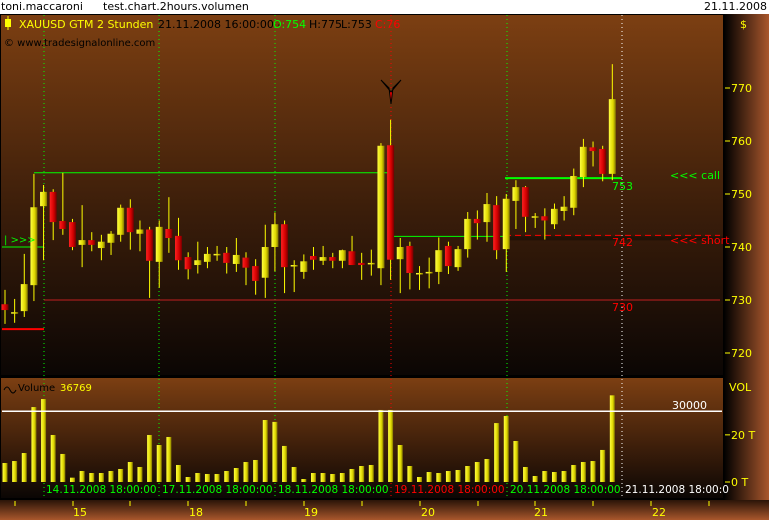 This screenshot has height=520, width=769. What do you see at coordinates (387, 24) in the screenshot?
I see `legend-close: C:76` at bounding box center [387, 24].